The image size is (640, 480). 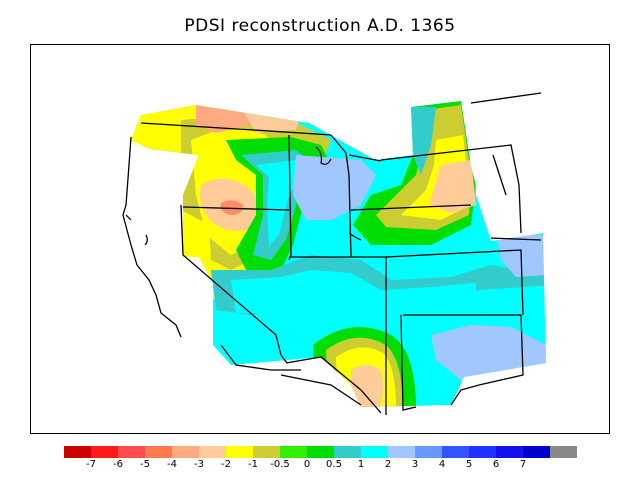 I want to click on colorbar-tick-label: 7, so click(x=523, y=464).